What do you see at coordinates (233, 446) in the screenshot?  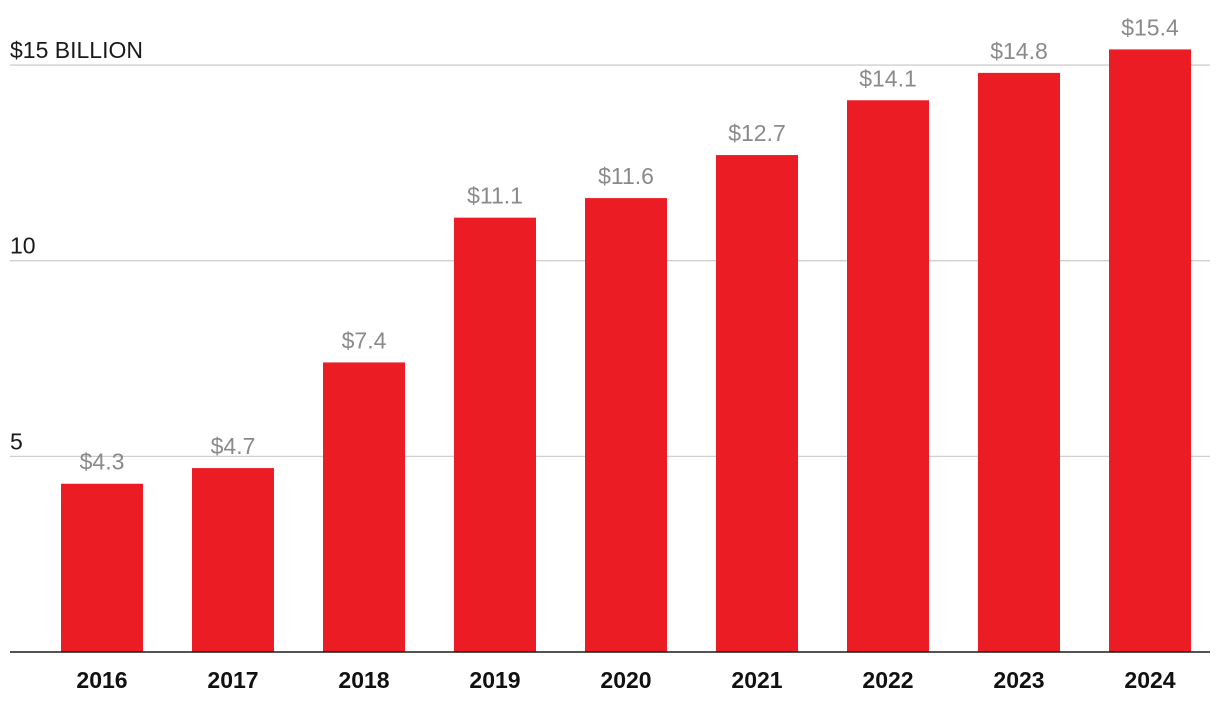 I see `data-label: $4.7` at bounding box center [233, 446].